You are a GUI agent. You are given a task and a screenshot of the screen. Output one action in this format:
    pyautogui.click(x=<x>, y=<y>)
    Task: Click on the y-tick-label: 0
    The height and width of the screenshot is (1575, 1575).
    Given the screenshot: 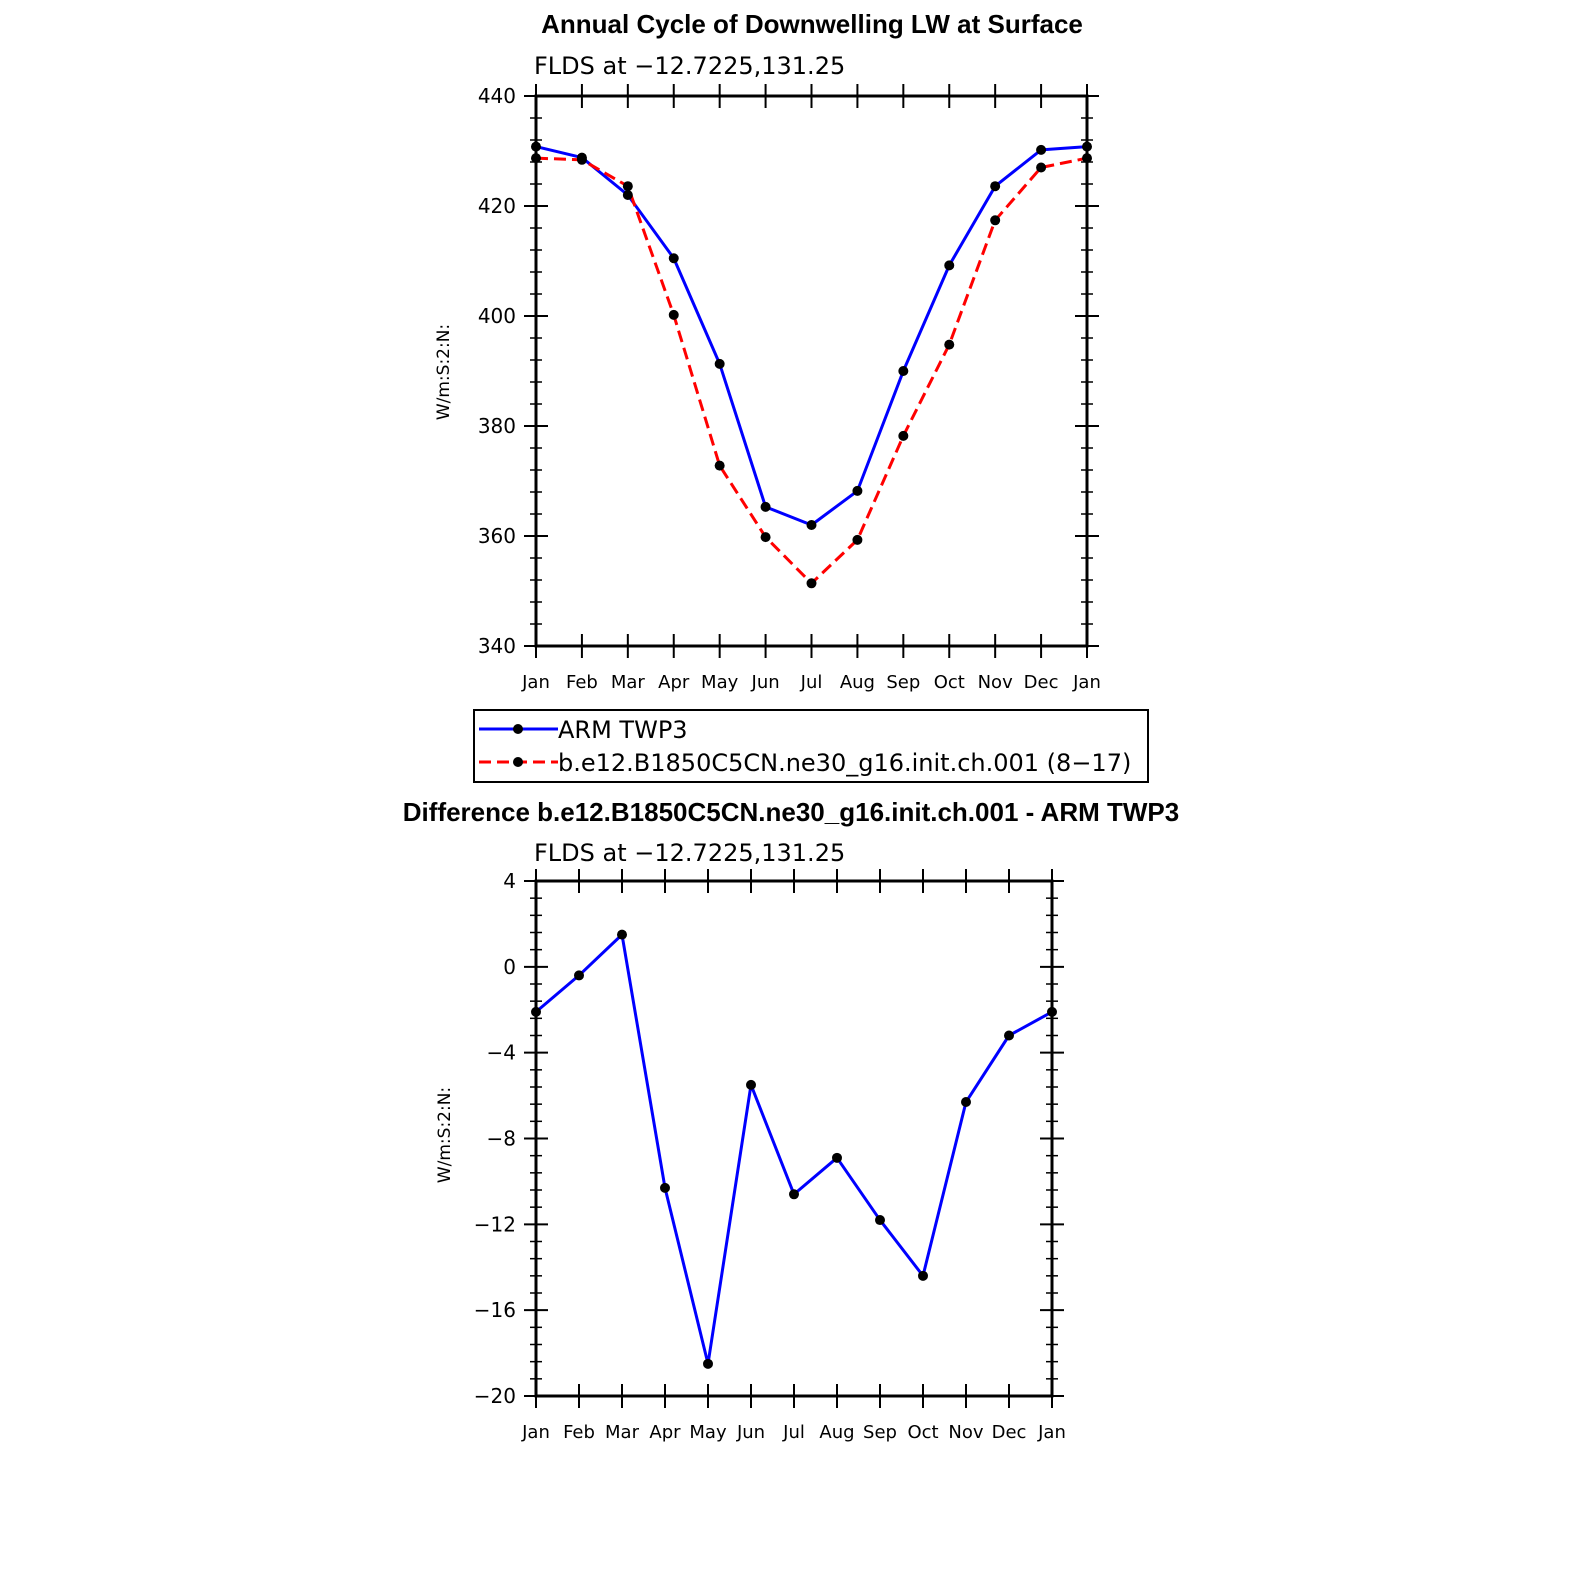 What is the action you would take?
    pyautogui.click(x=509, y=967)
    